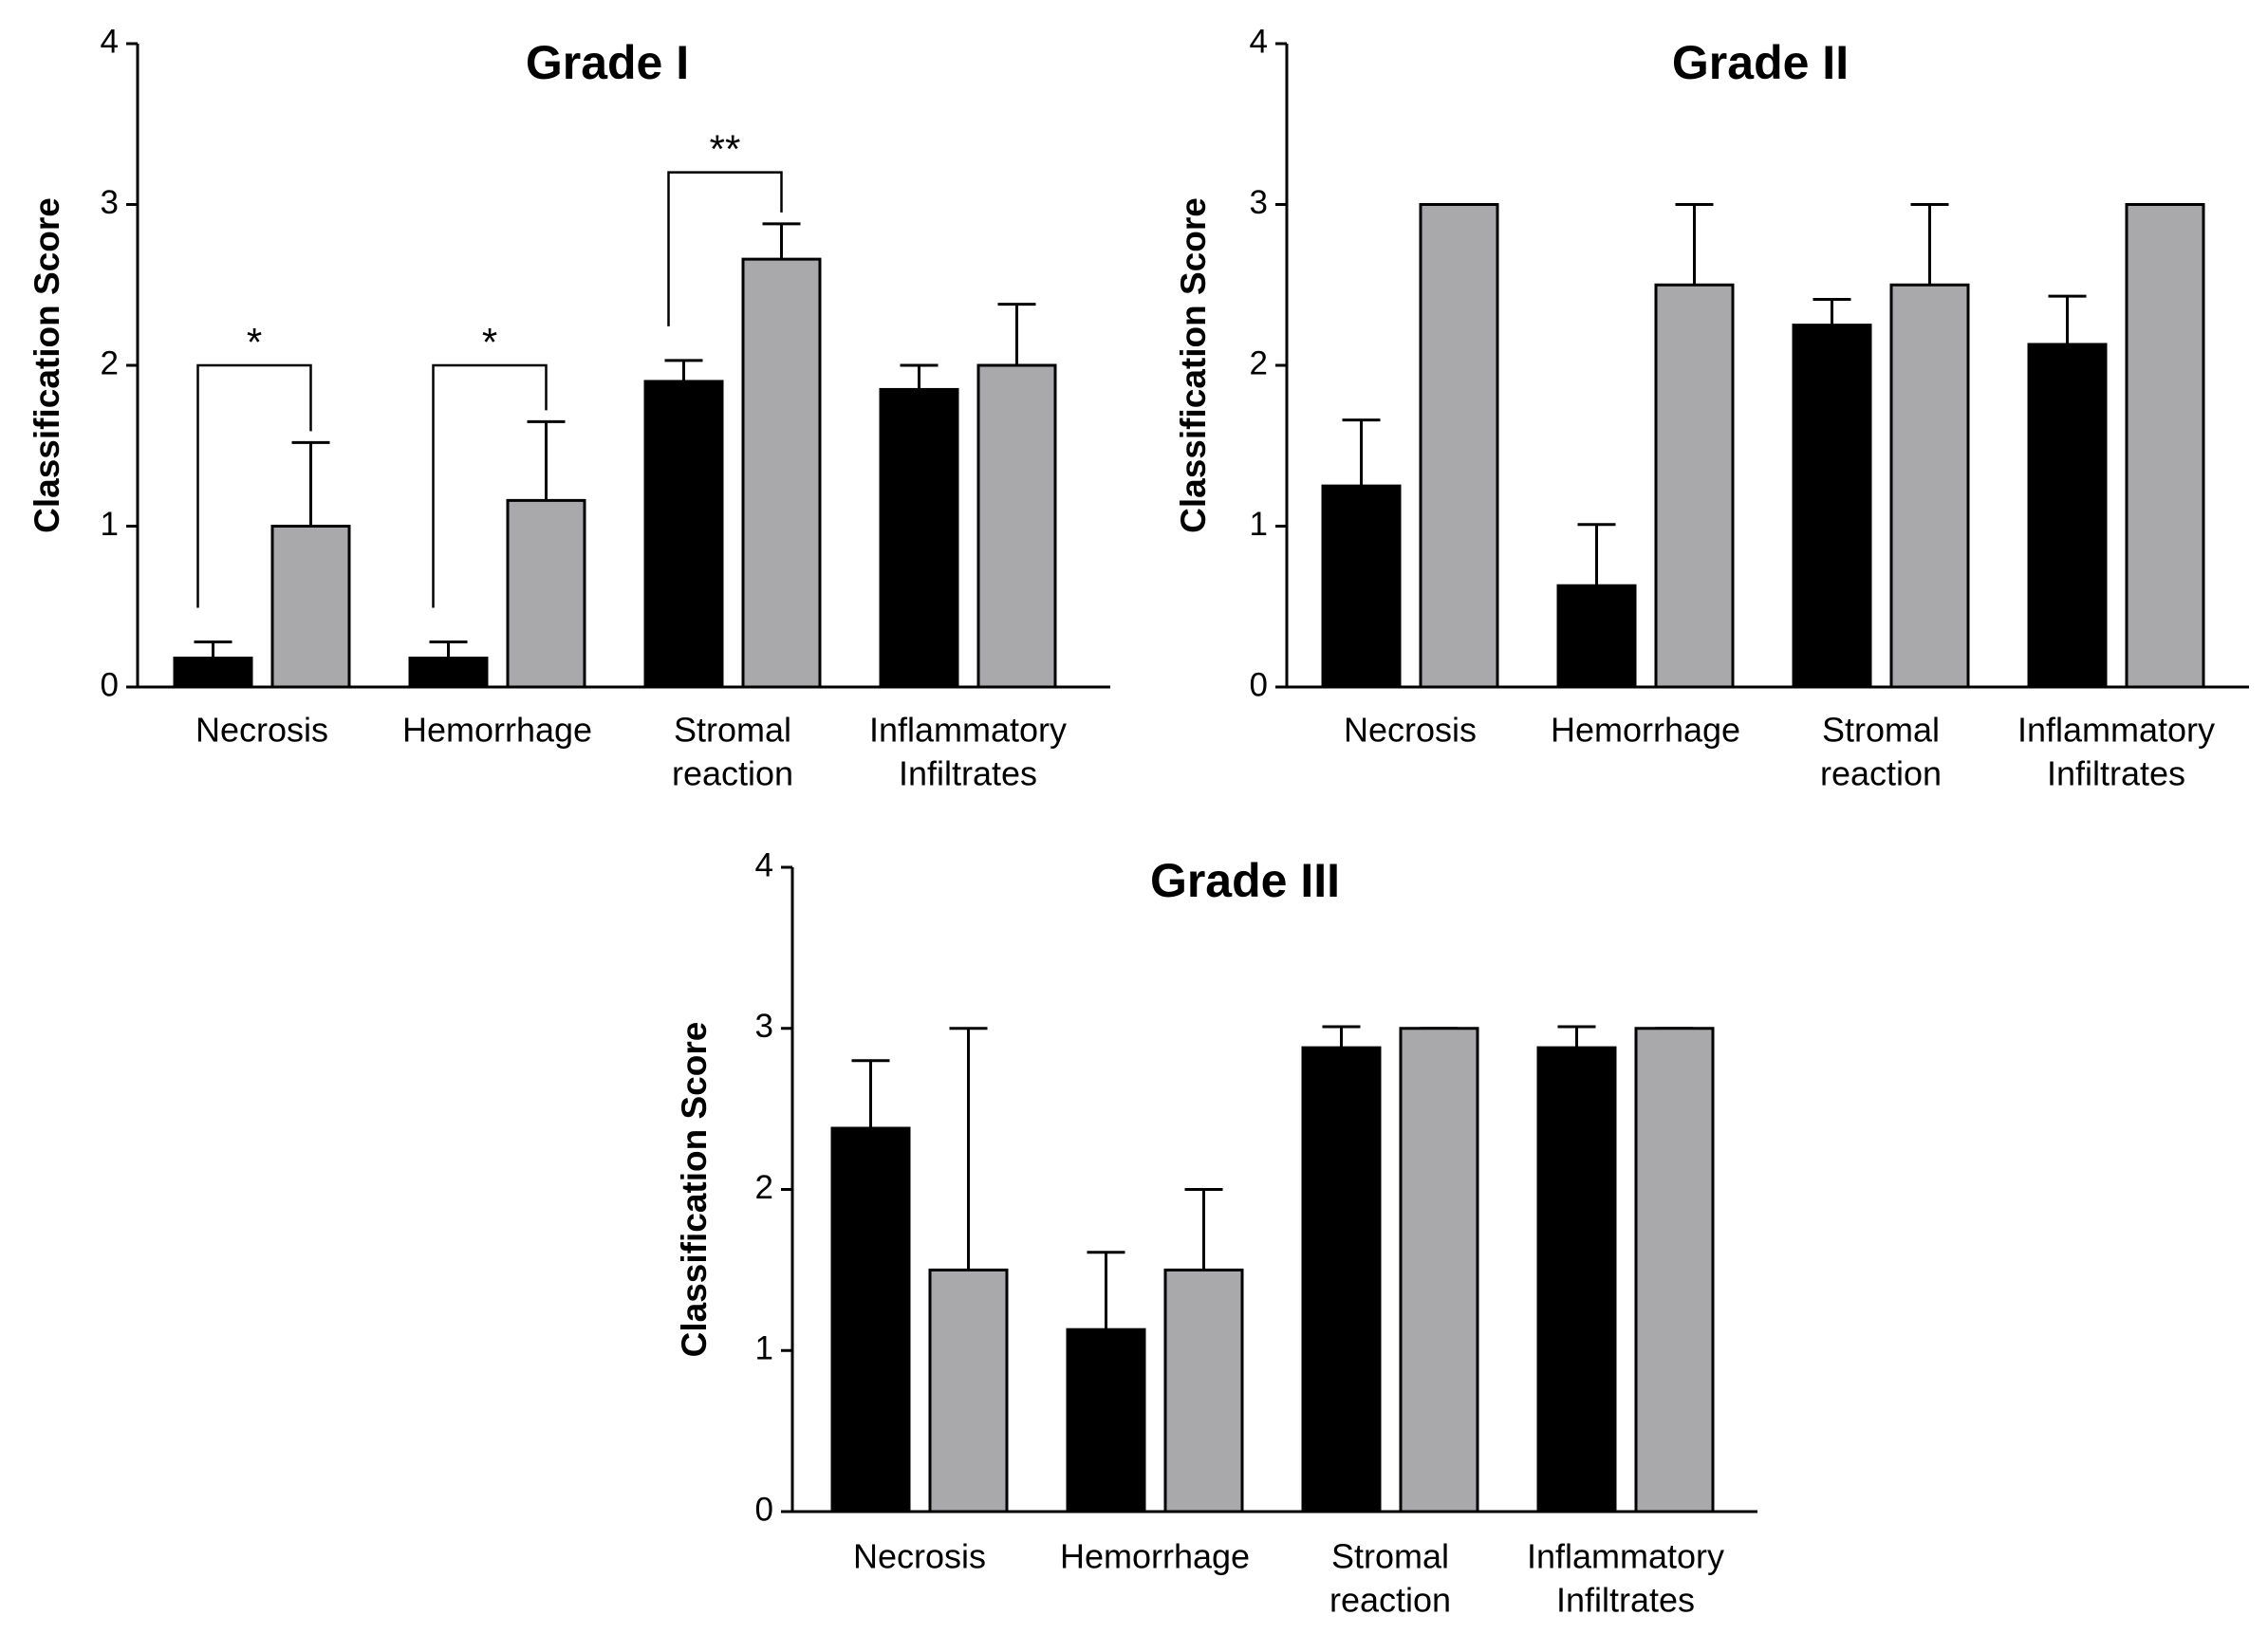 Image resolution: width=2268 pixels, height=1634 pixels. I want to click on chart-title: Grade III, so click(1245, 880).